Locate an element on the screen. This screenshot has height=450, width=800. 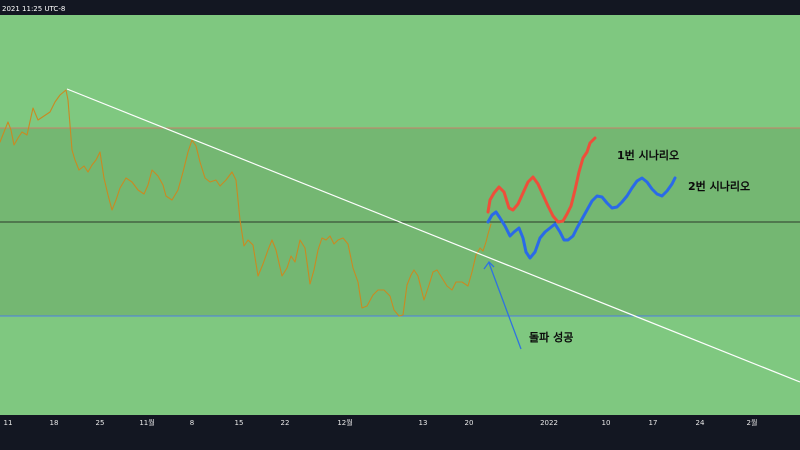
x-tick-label: 20 is located at coordinates (469, 423).